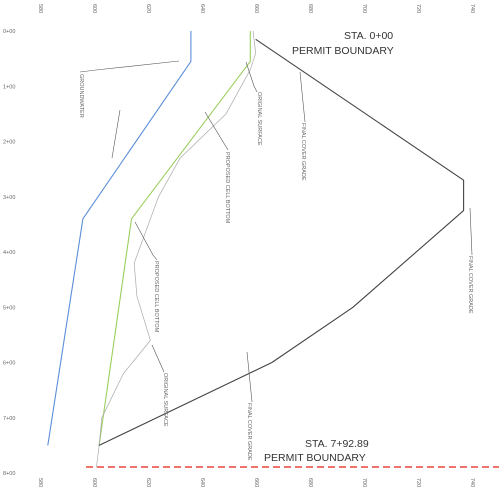 This screenshot has height=496, width=499. What do you see at coordinates (315, 458) in the screenshot?
I see `permit-boundary-bottom-label: PERMIT BOUNDARY` at bounding box center [315, 458].